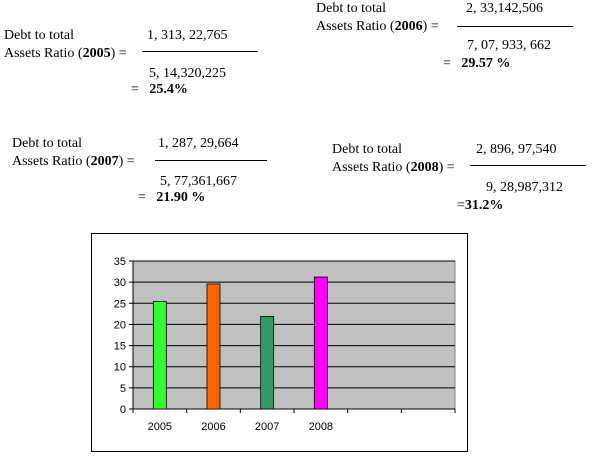 This screenshot has width=596, height=460. I want to click on bar-2006, so click(213, 346).